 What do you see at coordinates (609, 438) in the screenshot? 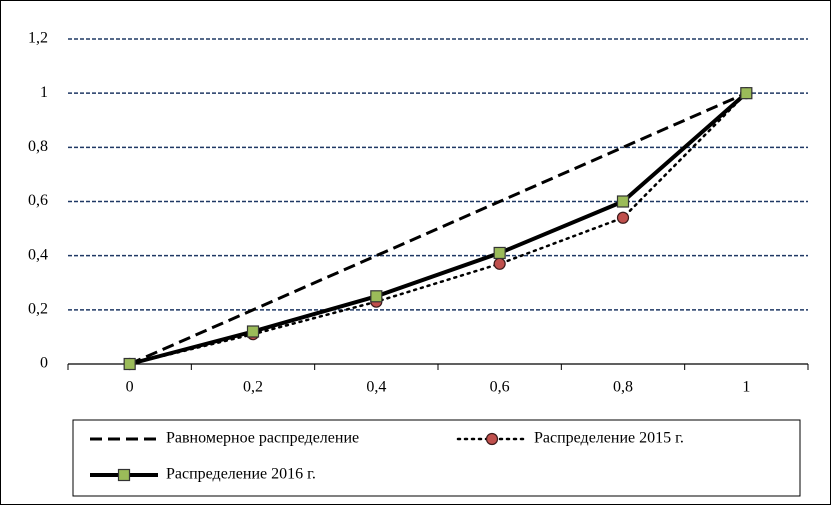
I see `legend-label: Распределение 2015 г.` at bounding box center [609, 438].